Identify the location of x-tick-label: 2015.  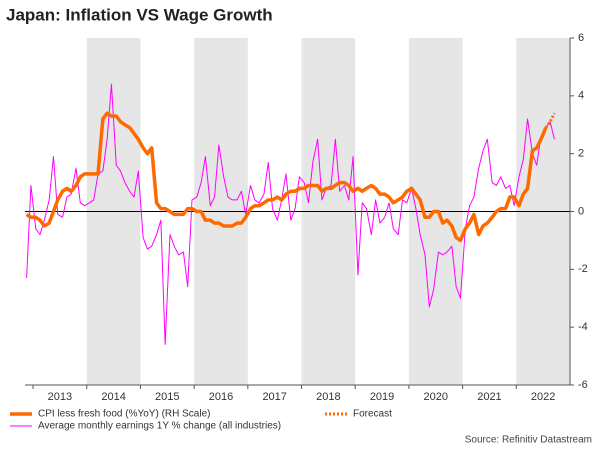
(167, 397).